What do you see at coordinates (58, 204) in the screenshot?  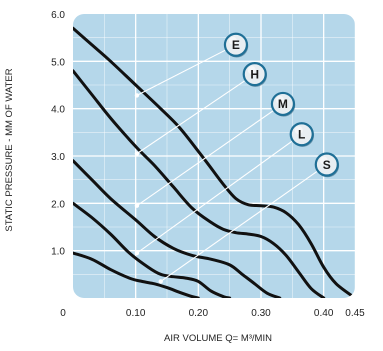 I see `y-tick-label: 2.0` at bounding box center [58, 204].